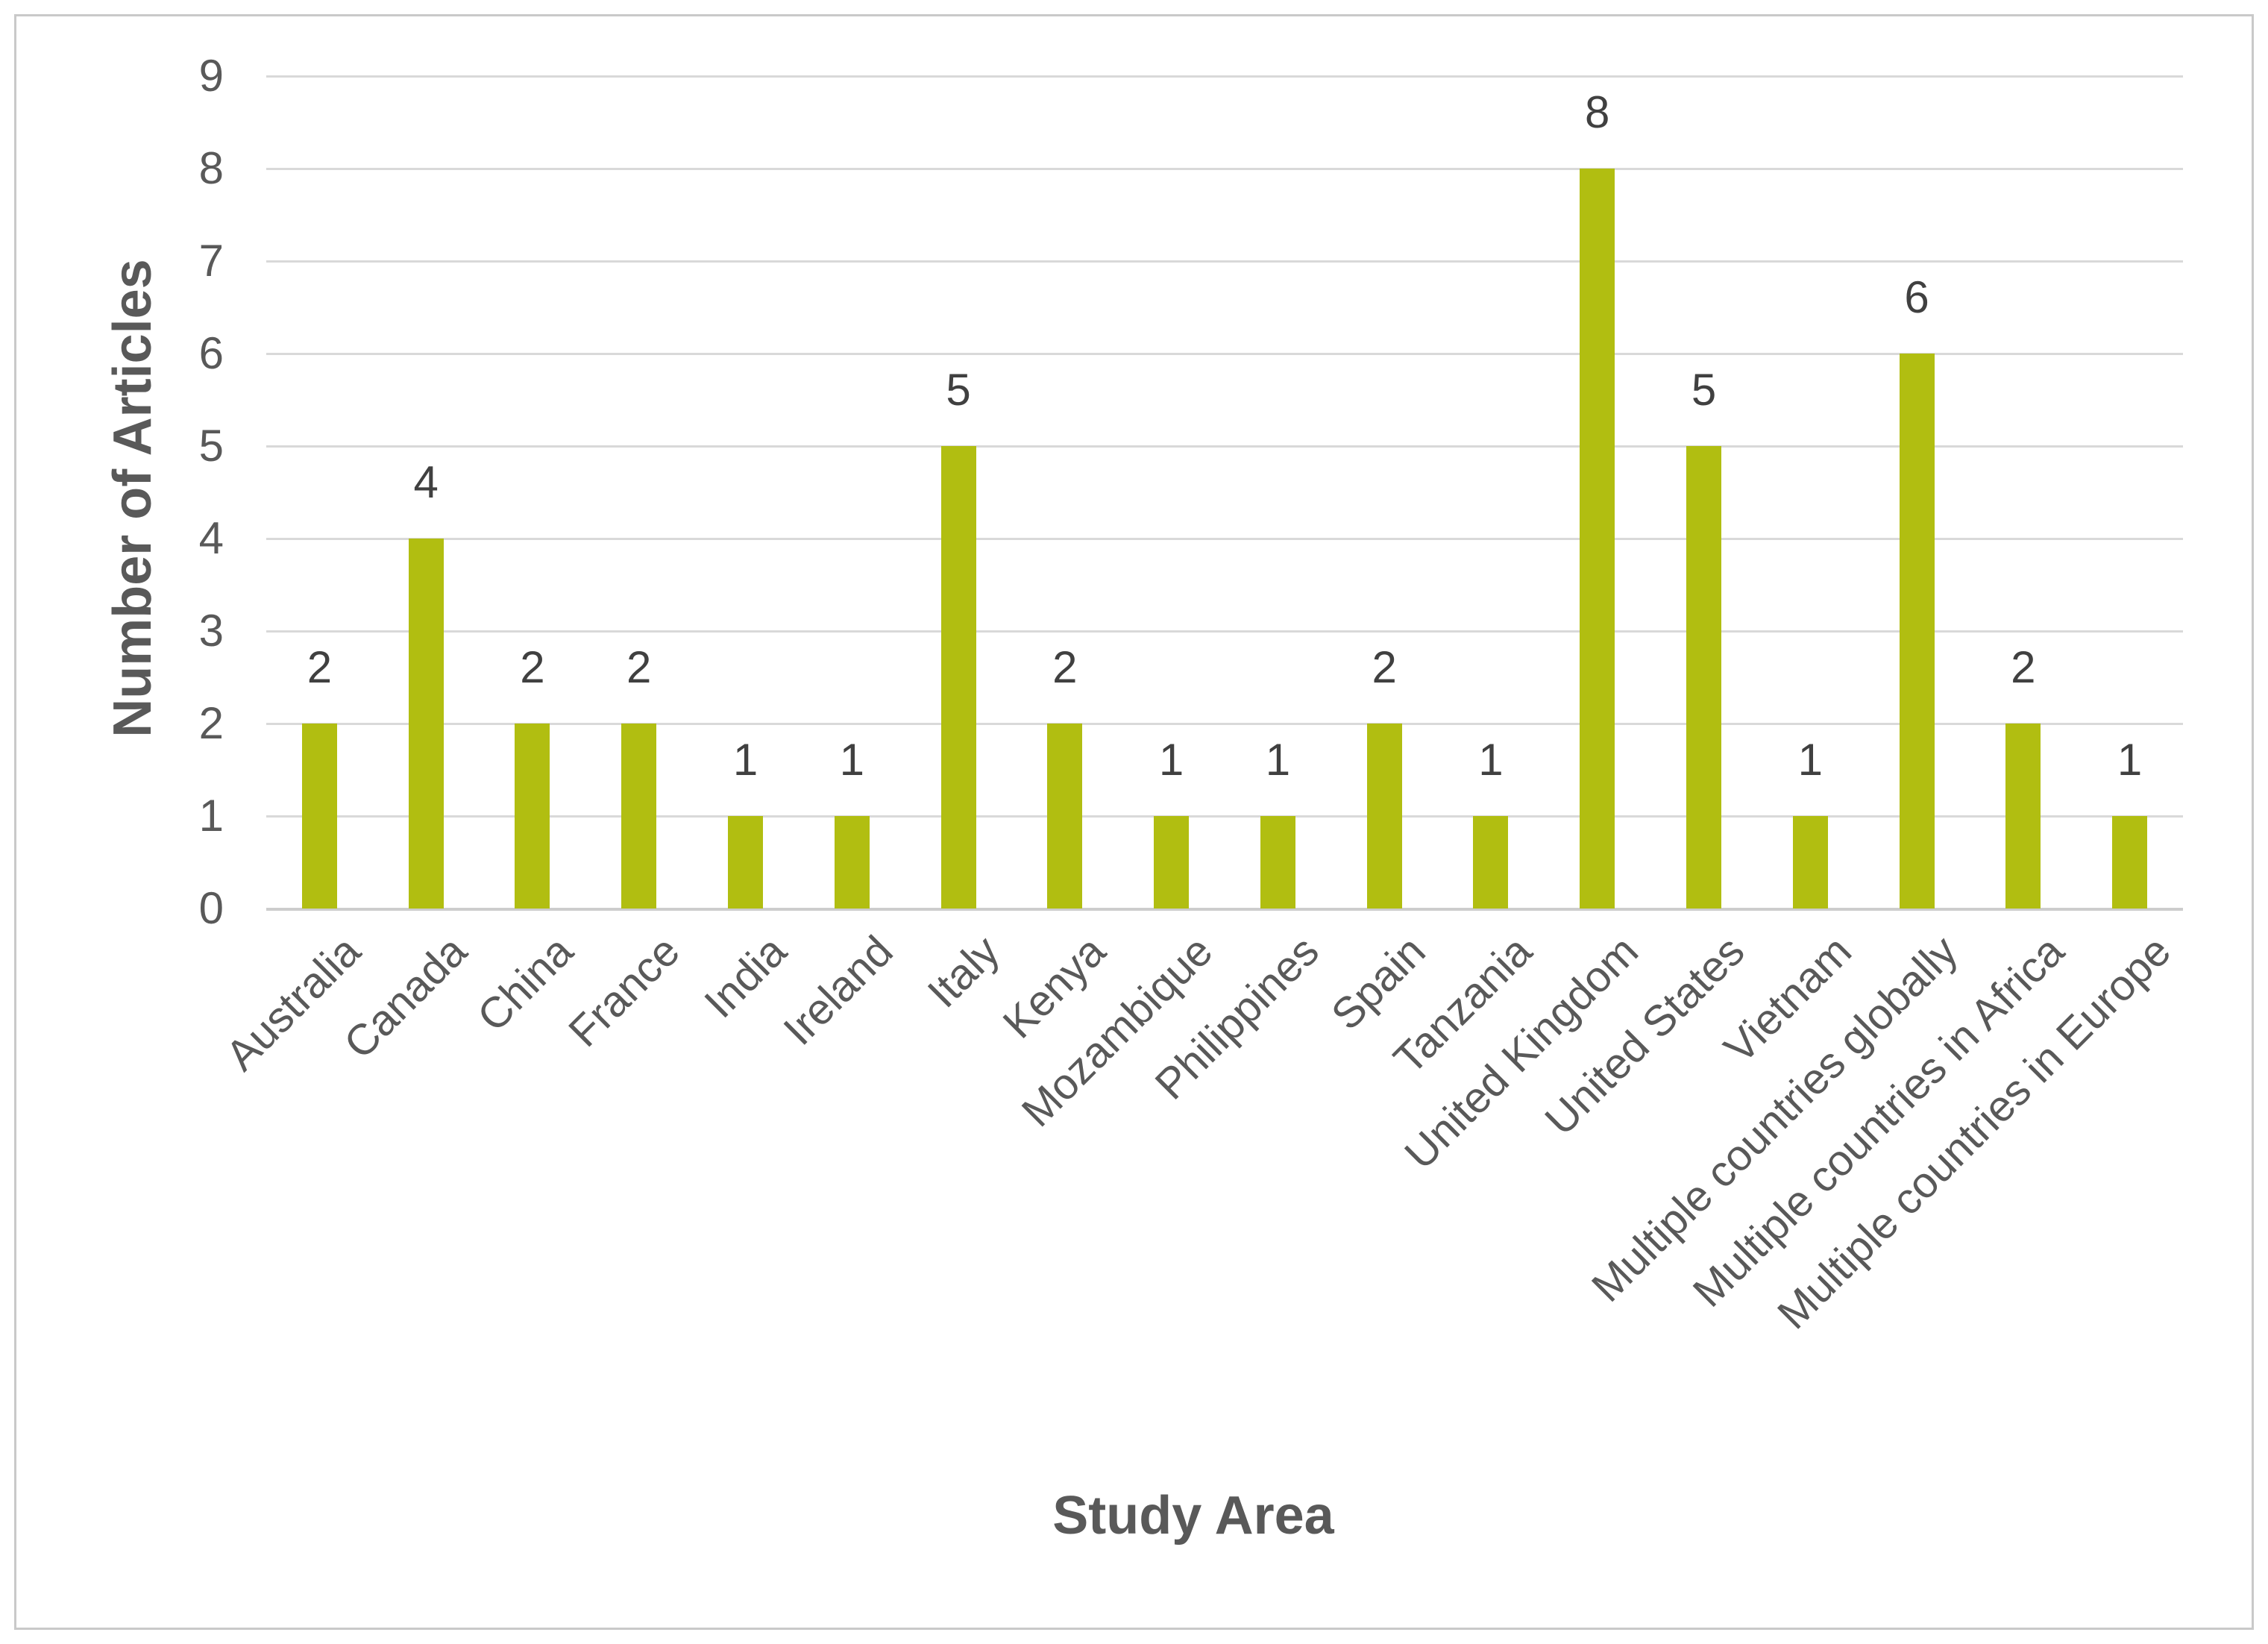 The height and width of the screenshot is (1644, 2268). I want to click on bar-value-label-spain: 2, so click(1384, 667).